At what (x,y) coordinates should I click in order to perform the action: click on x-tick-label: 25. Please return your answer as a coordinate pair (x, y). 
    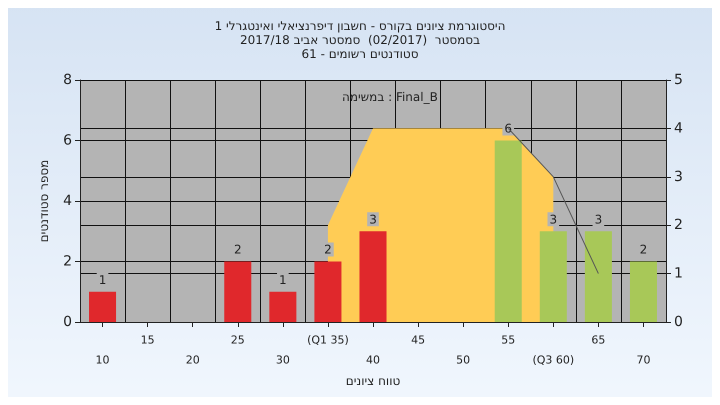
    Looking at the image, I should click on (237, 340).